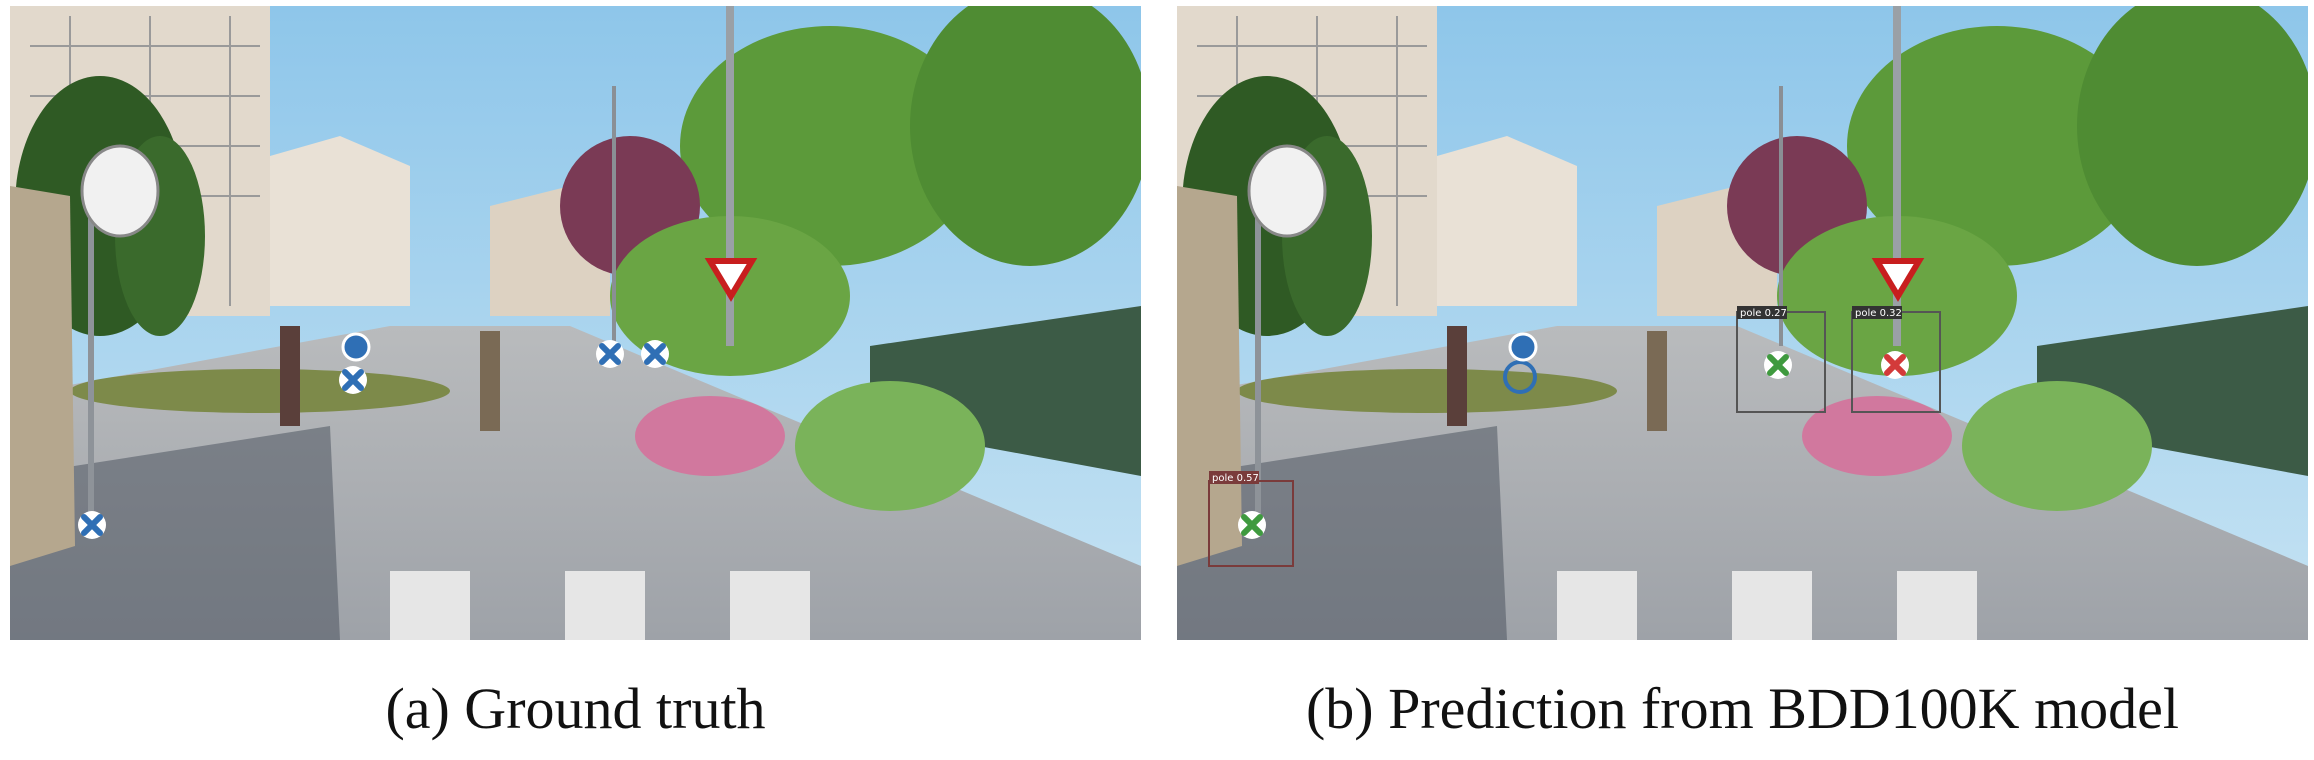  Describe the element at coordinates (1763, 313) in the screenshot. I see `detection-label: pole 0.27` at that location.